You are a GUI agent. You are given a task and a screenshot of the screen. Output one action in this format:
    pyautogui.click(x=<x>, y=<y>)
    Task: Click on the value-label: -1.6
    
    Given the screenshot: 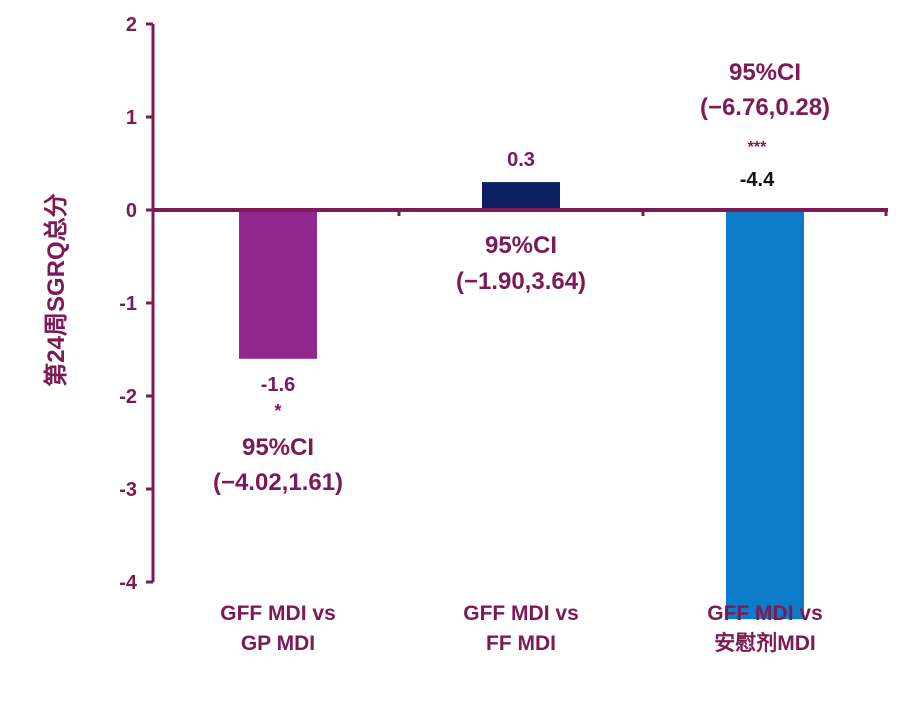 What is the action you would take?
    pyautogui.click(x=278, y=385)
    